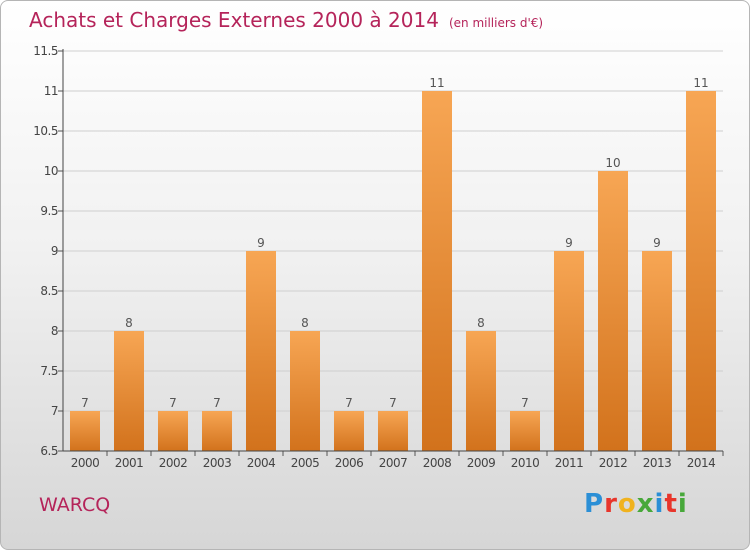 The width and height of the screenshot is (750, 550). I want to click on x-tick-label: 2007, so click(393, 463).